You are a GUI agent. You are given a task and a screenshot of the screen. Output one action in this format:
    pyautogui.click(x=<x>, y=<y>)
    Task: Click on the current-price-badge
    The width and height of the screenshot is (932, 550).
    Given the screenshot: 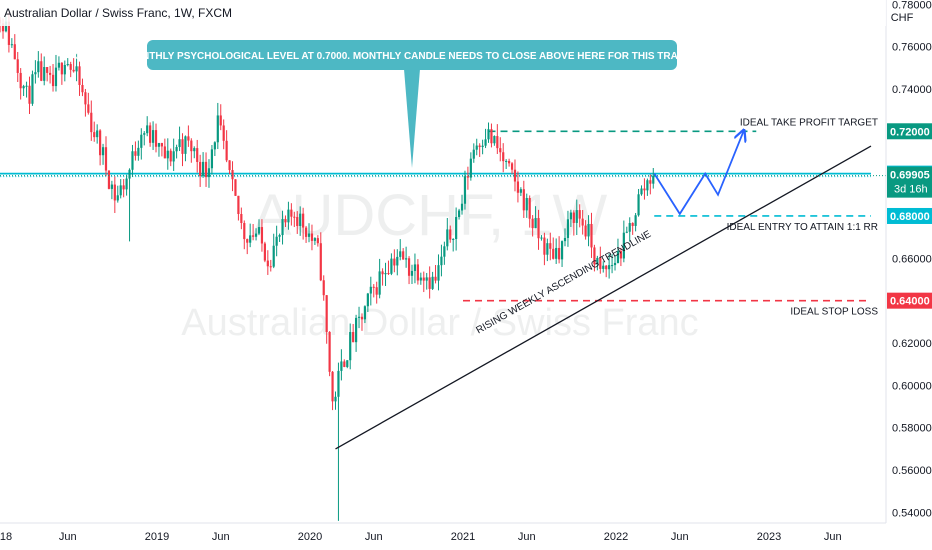 What is the action you would take?
    pyautogui.click(x=909, y=182)
    